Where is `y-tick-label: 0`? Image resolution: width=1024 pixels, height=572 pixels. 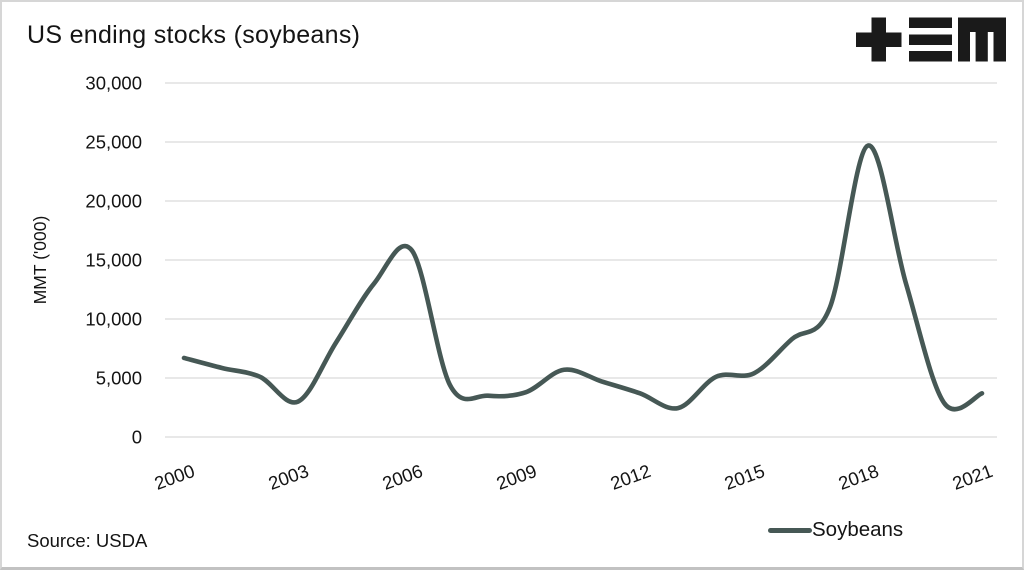
y-tick-label: 0 is located at coordinates (137, 437).